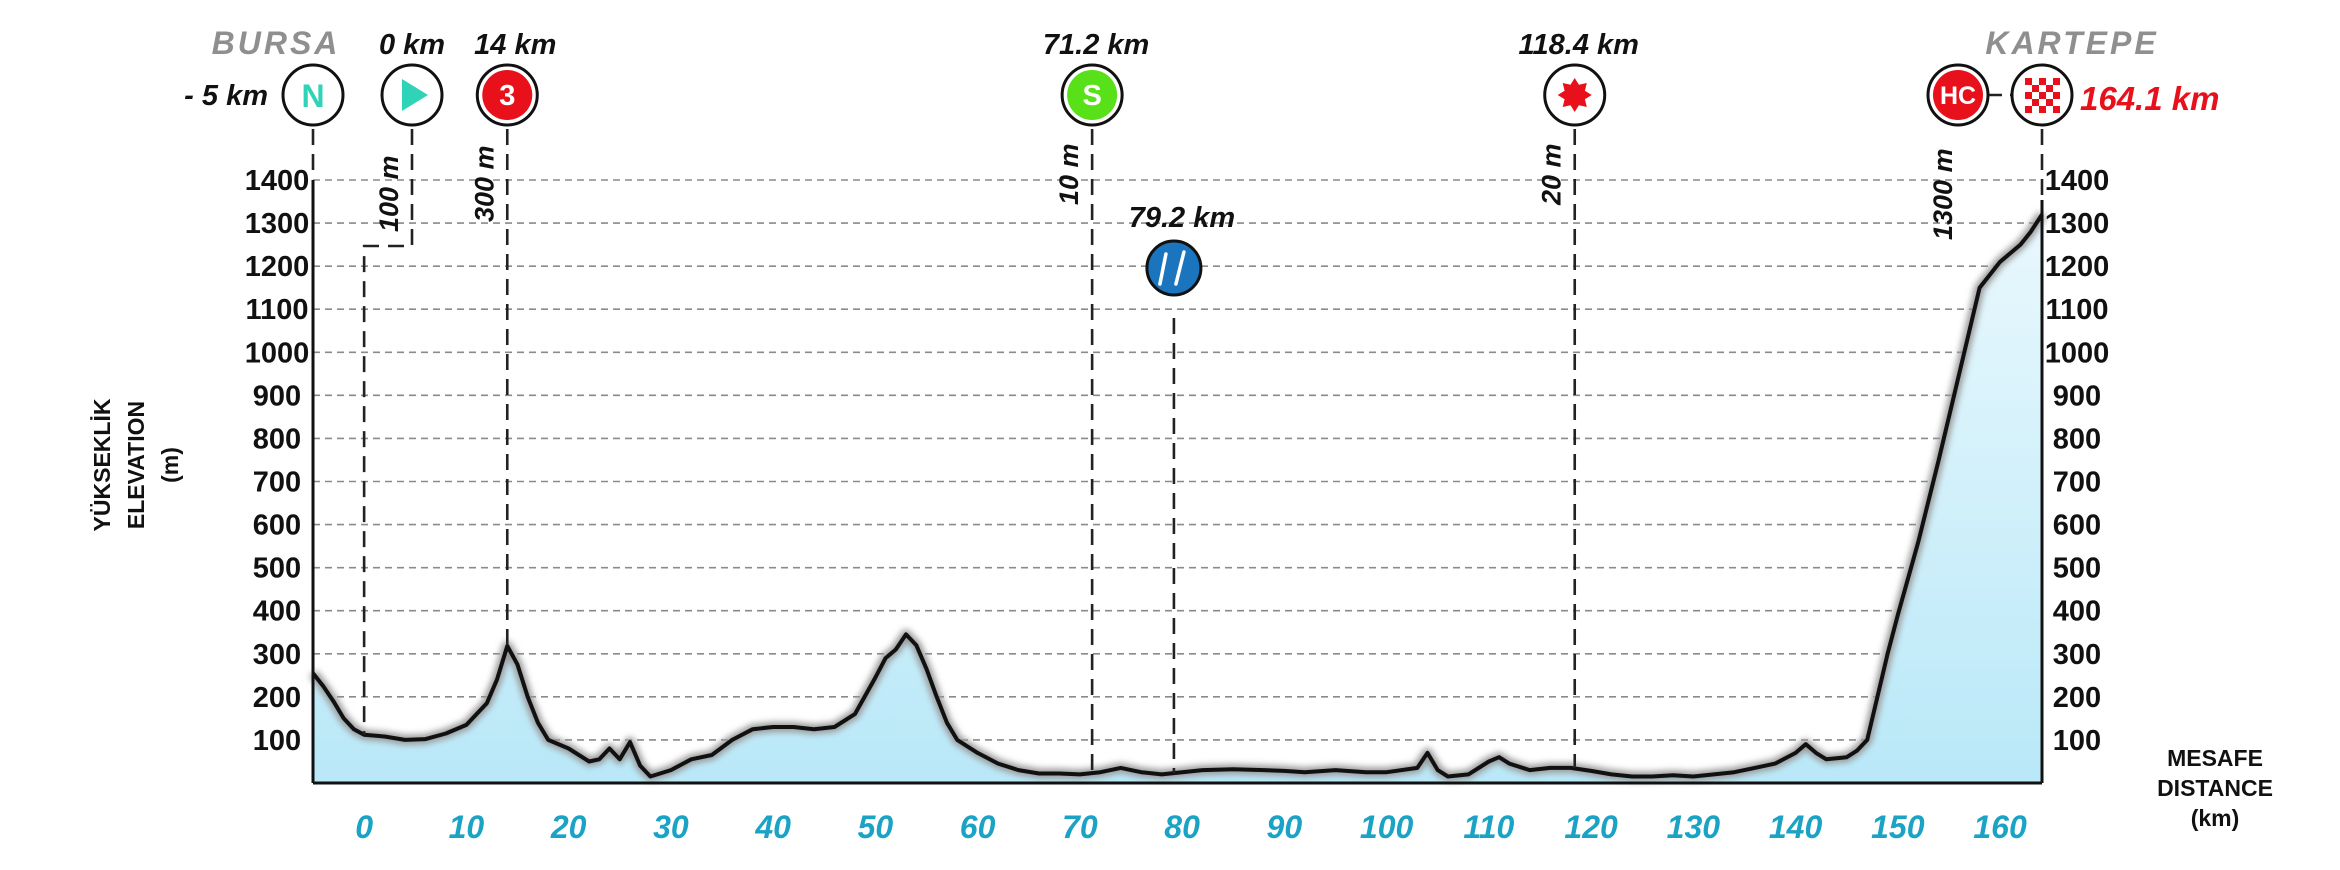 The image size is (2340, 870). Describe the element at coordinates (772, 827) in the screenshot. I see `x-tick-40: 40` at that location.